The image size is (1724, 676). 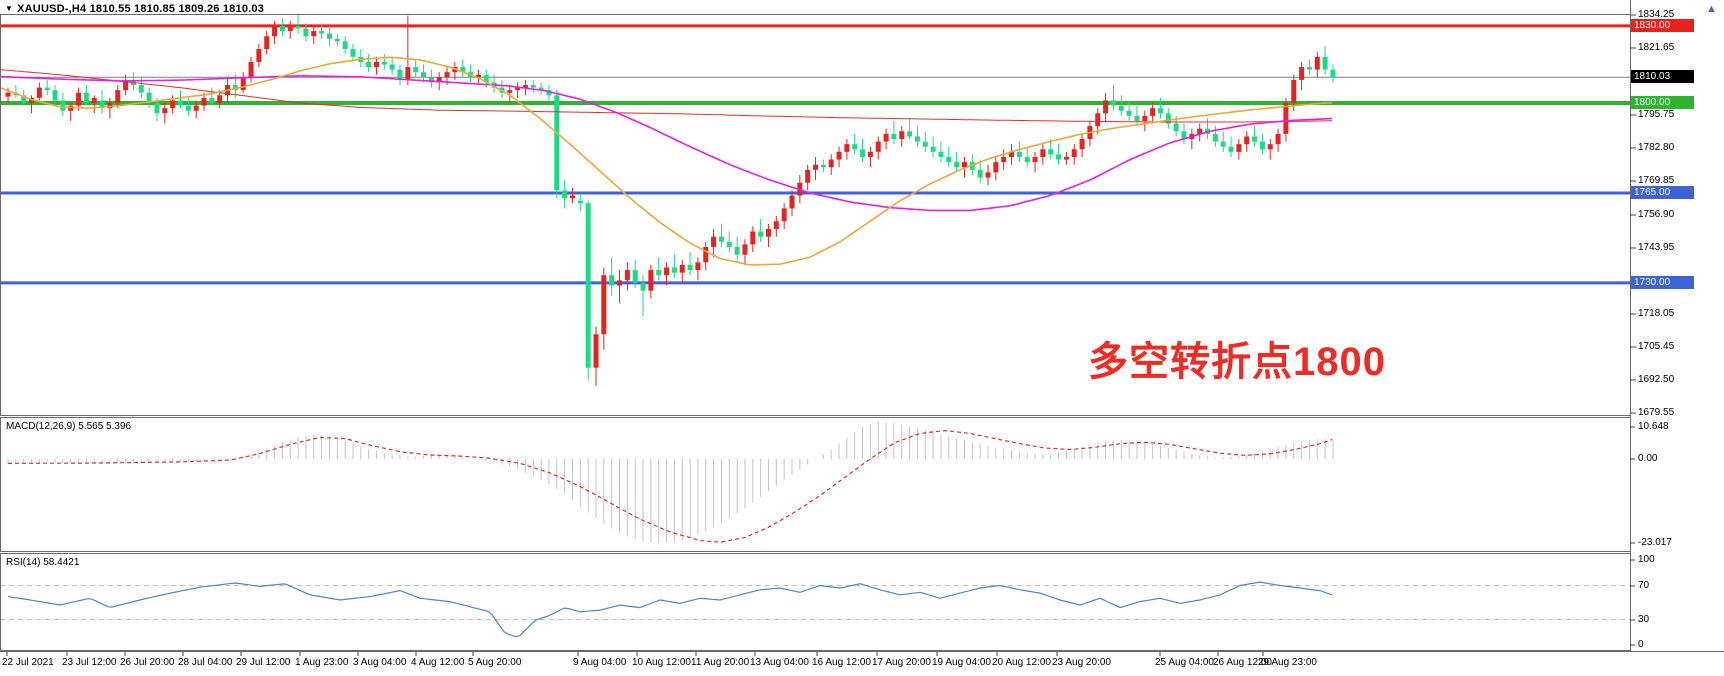 I want to click on autoscroll-marker-icon: ▲, so click(x=1711, y=9).